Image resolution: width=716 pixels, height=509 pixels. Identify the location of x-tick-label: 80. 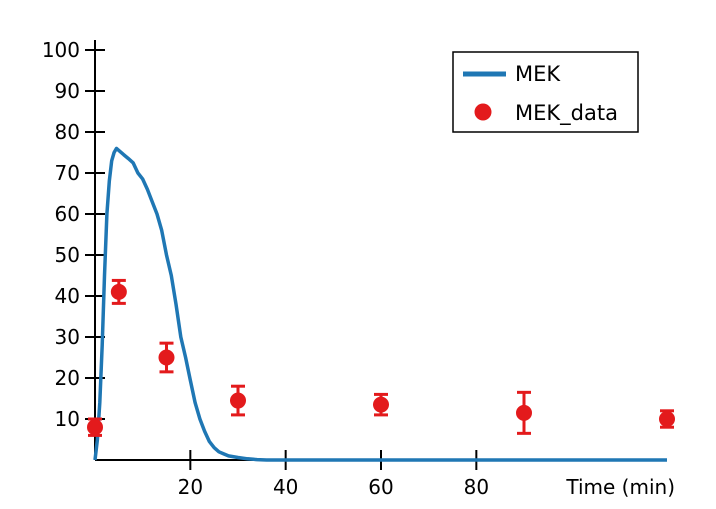
(476, 487).